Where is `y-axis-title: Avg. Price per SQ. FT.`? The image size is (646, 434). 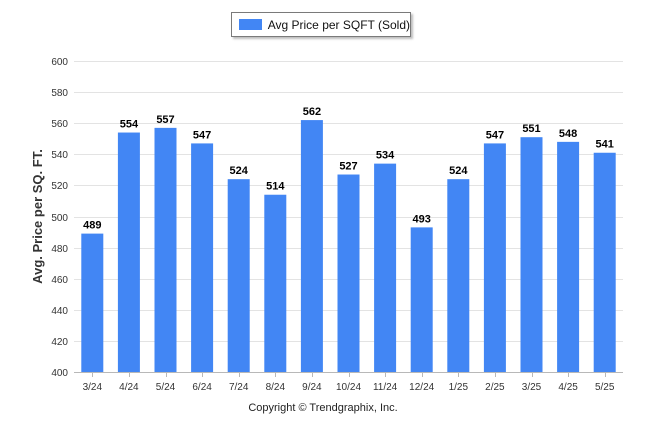
y-axis-title: Avg. Price per SQ. FT. is located at coordinates (37, 216).